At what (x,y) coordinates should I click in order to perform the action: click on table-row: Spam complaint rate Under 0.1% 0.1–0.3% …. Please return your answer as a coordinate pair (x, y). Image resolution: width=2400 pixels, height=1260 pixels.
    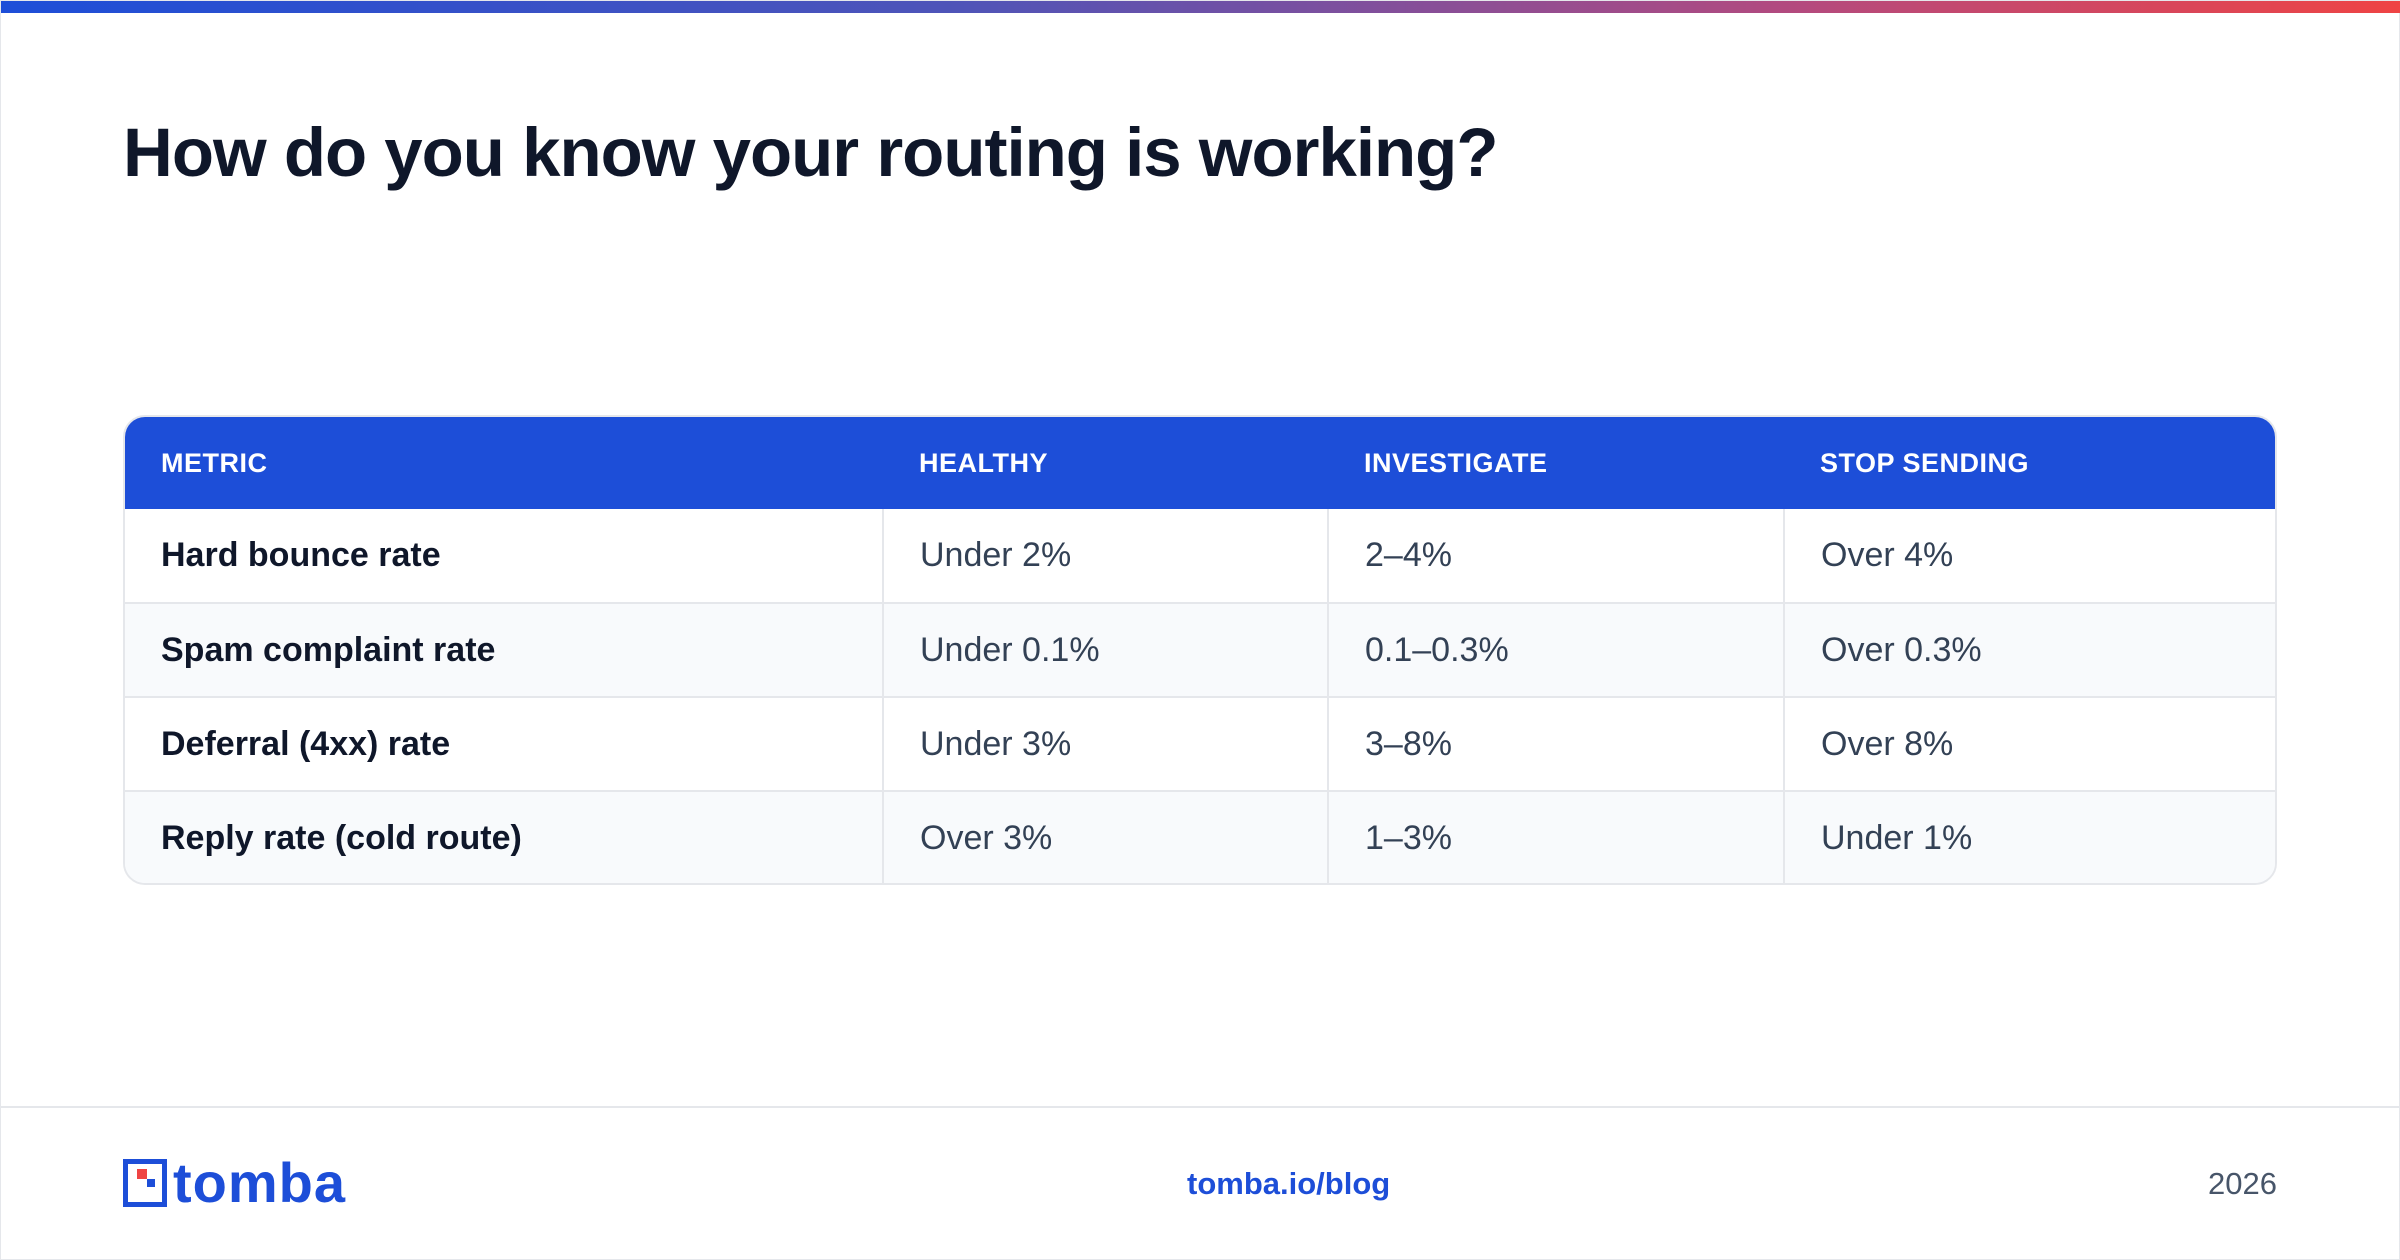
    Looking at the image, I should click on (1200, 649).